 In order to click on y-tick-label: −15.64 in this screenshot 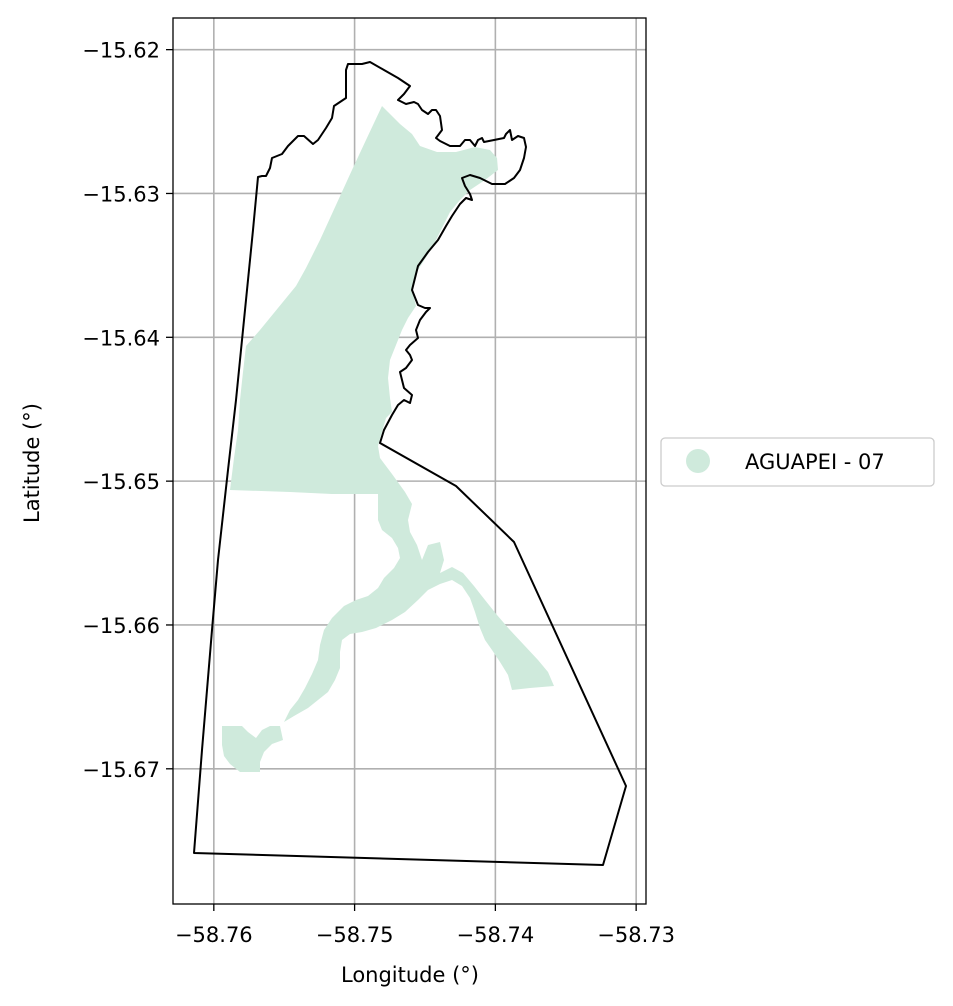, I will do `click(121, 338)`.